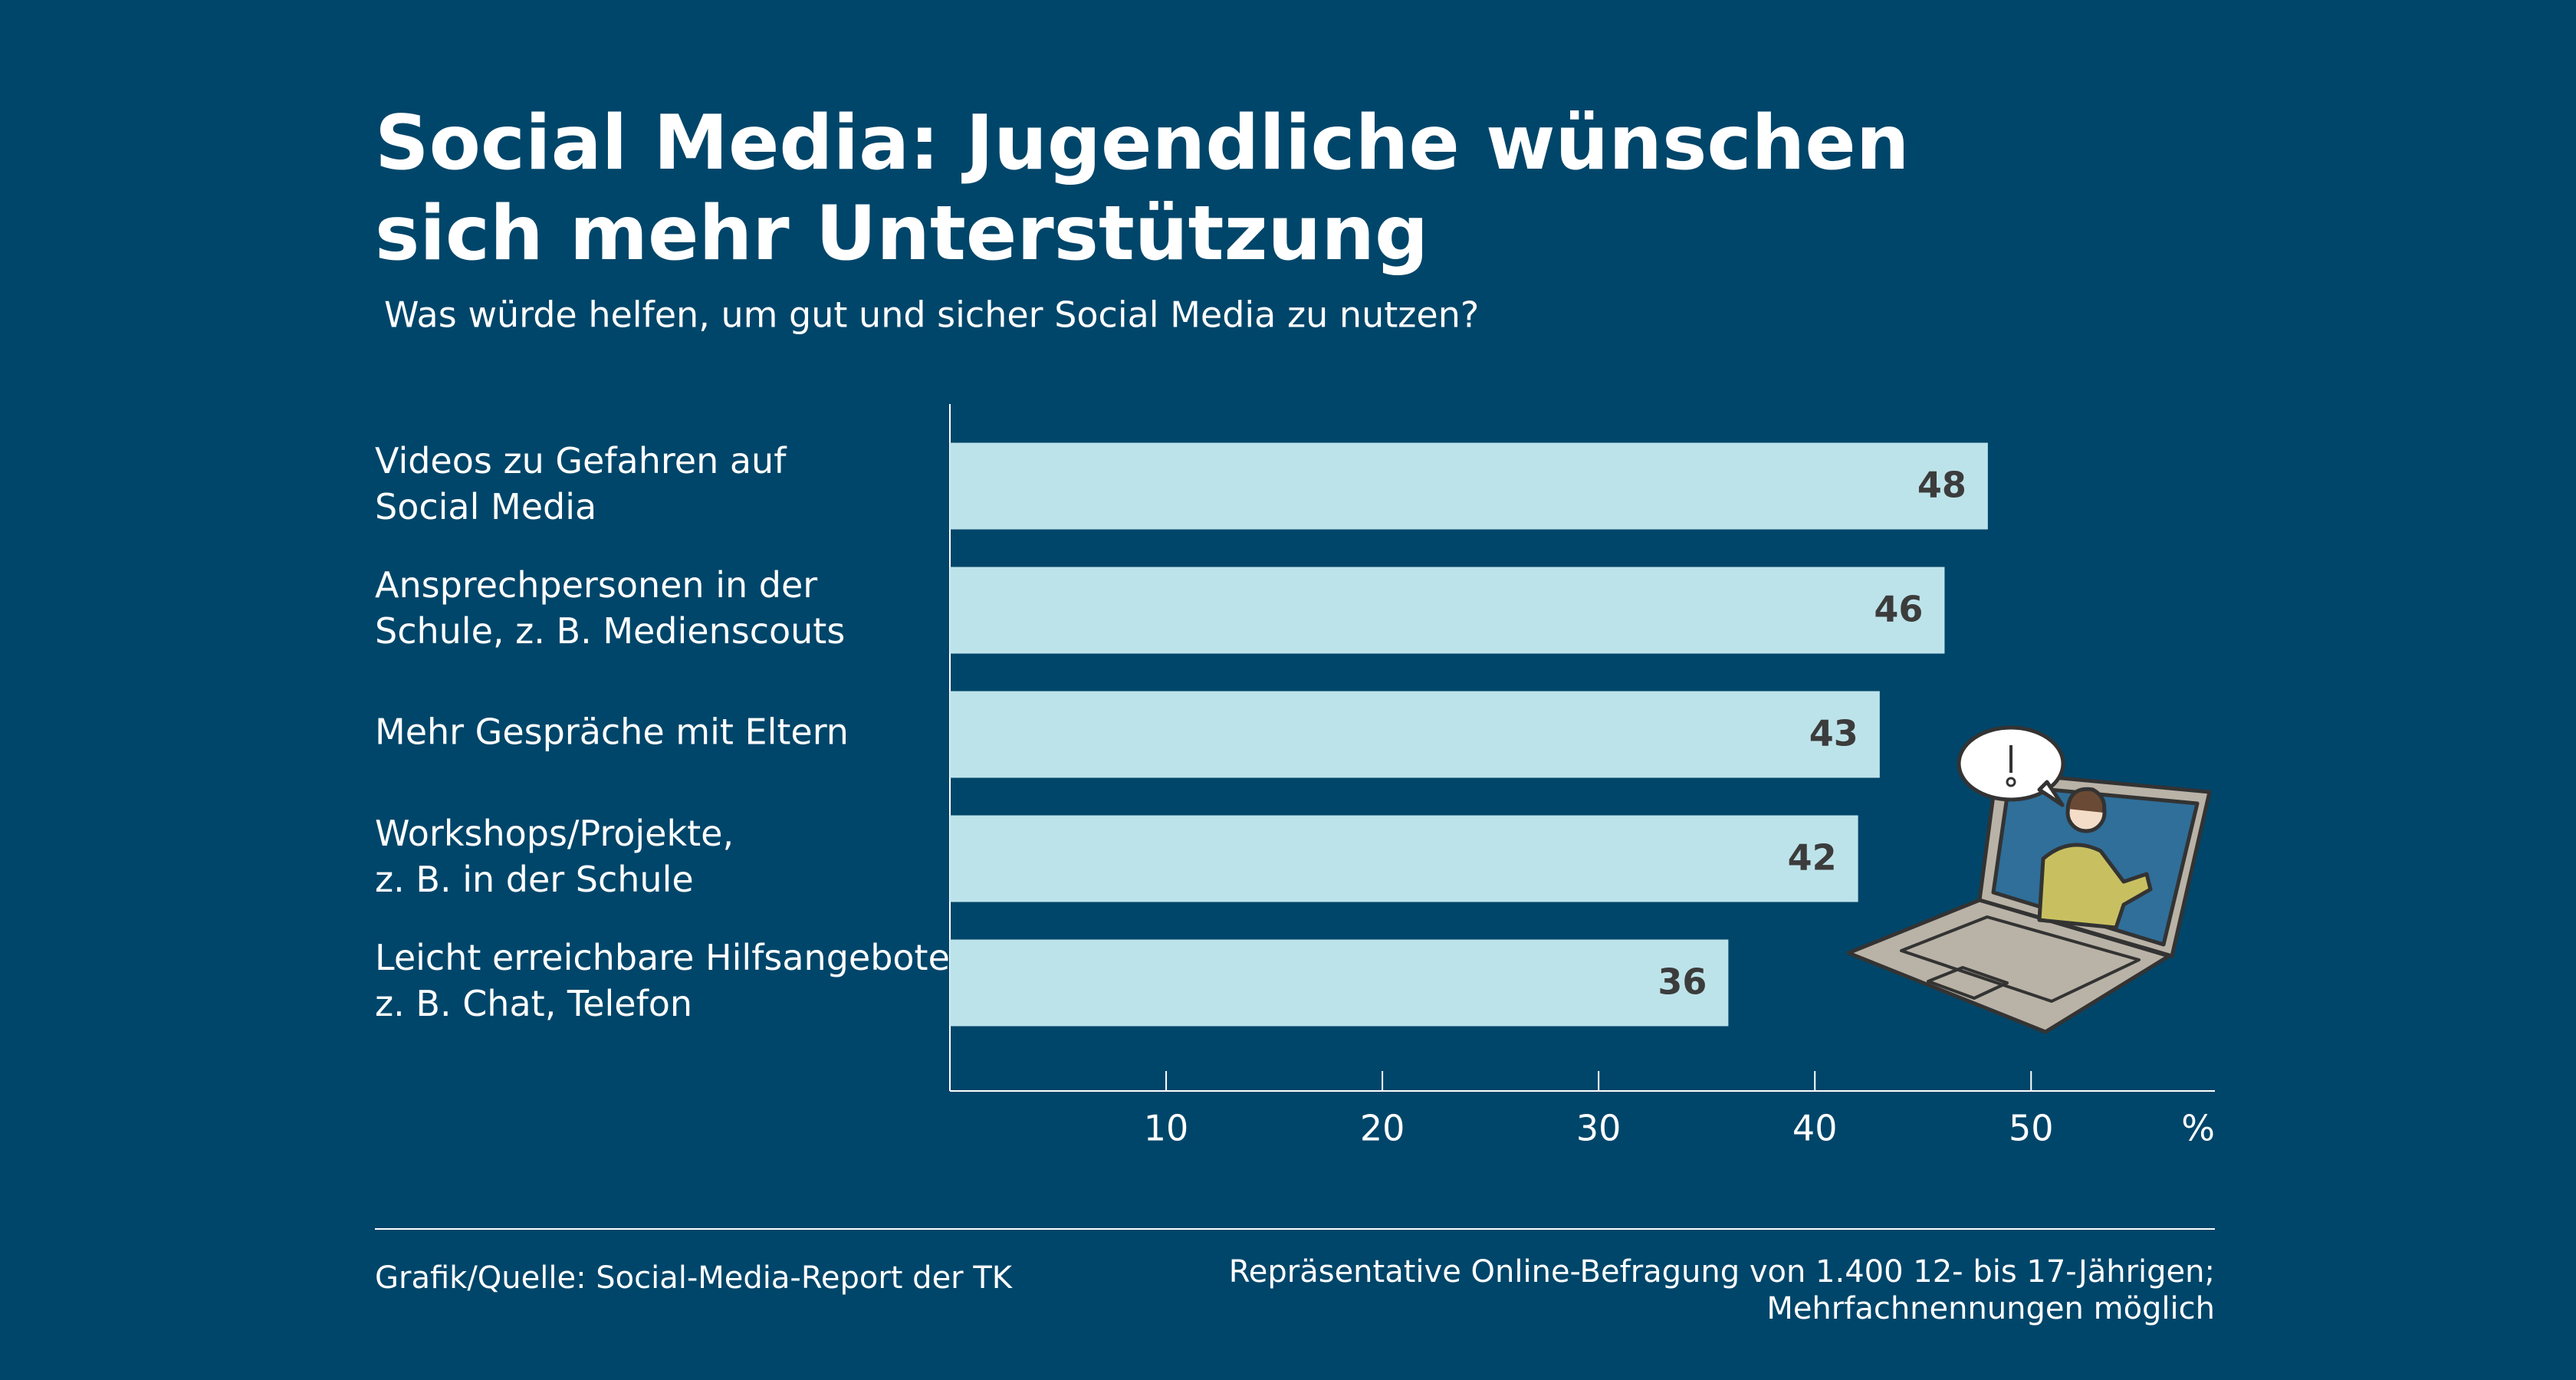  Describe the element at coordinates (581, 484) in the screenshot. I see `category-label: Videos zu Gefahren auf Social Media` at that location.